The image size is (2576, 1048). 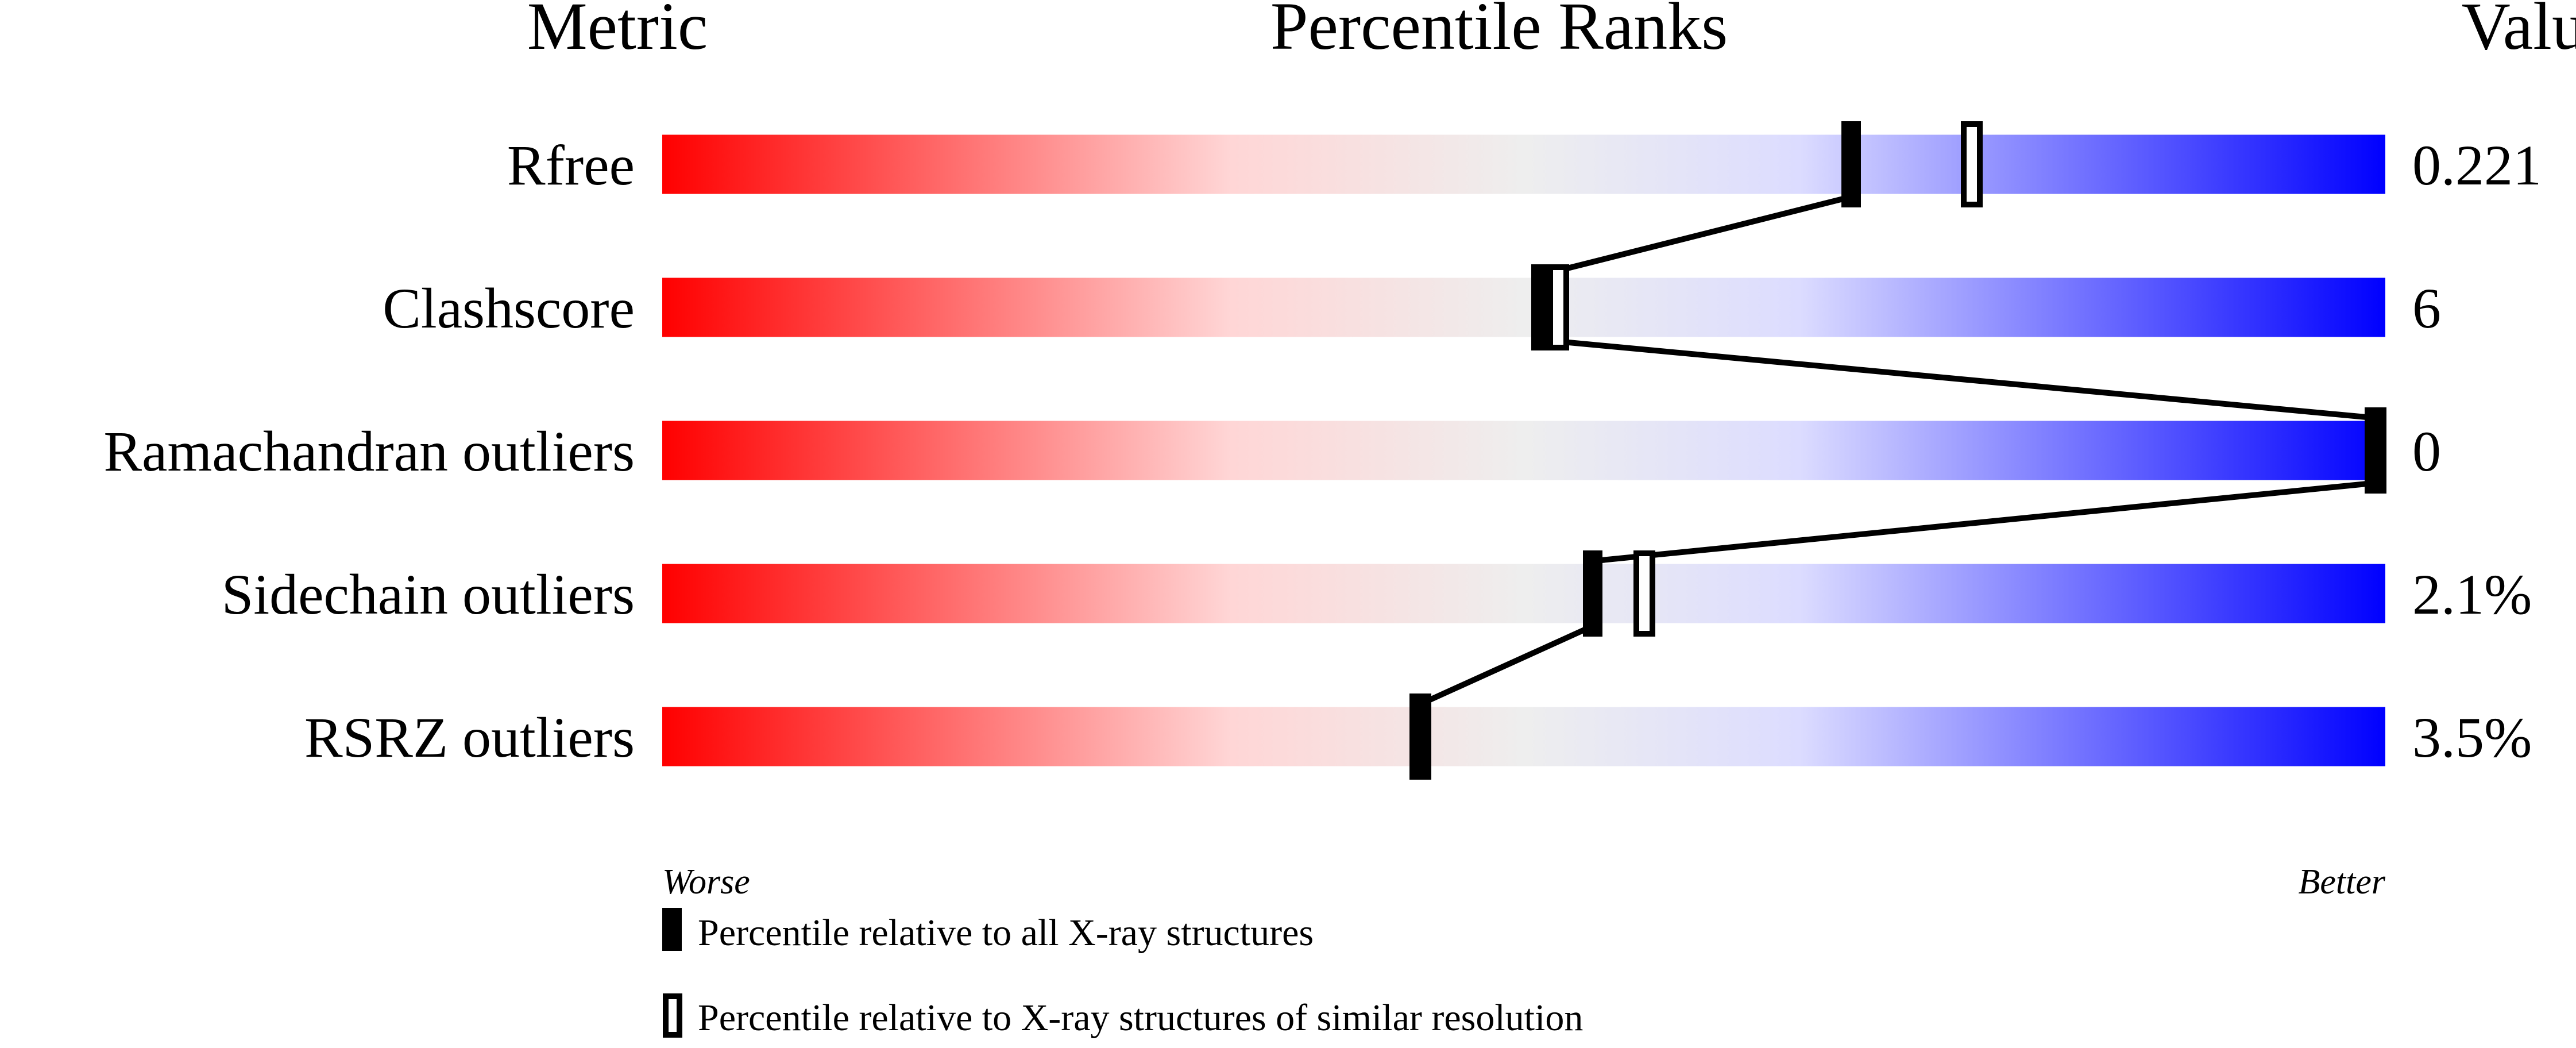 I want to click on metric-label: RSRZ outliers, so click(x=469, y=738).